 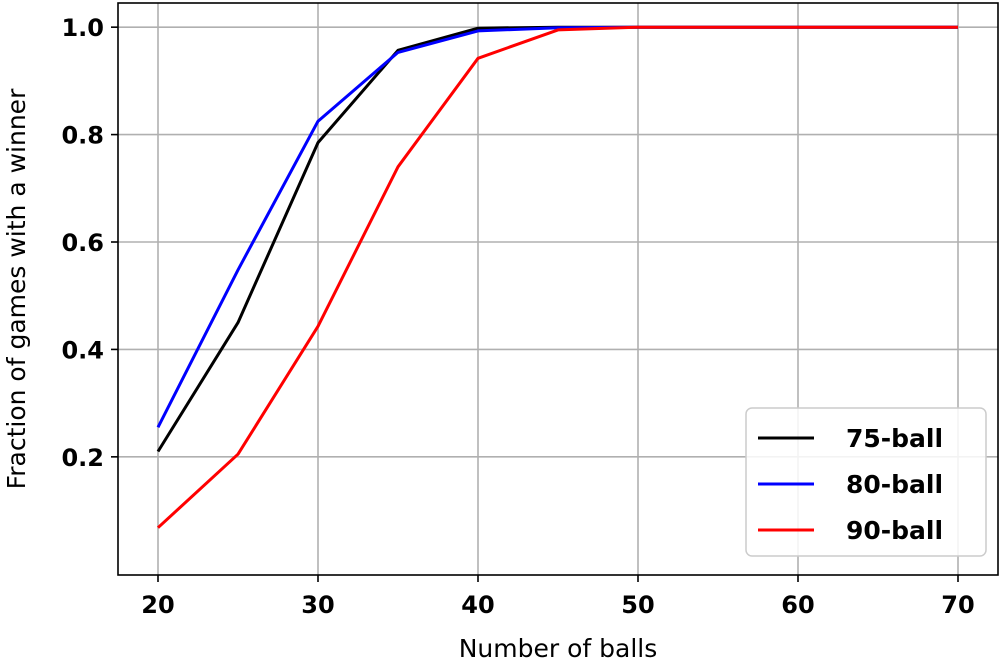 I want to click on x-tick-label: 20, so click(x=157, y=605).